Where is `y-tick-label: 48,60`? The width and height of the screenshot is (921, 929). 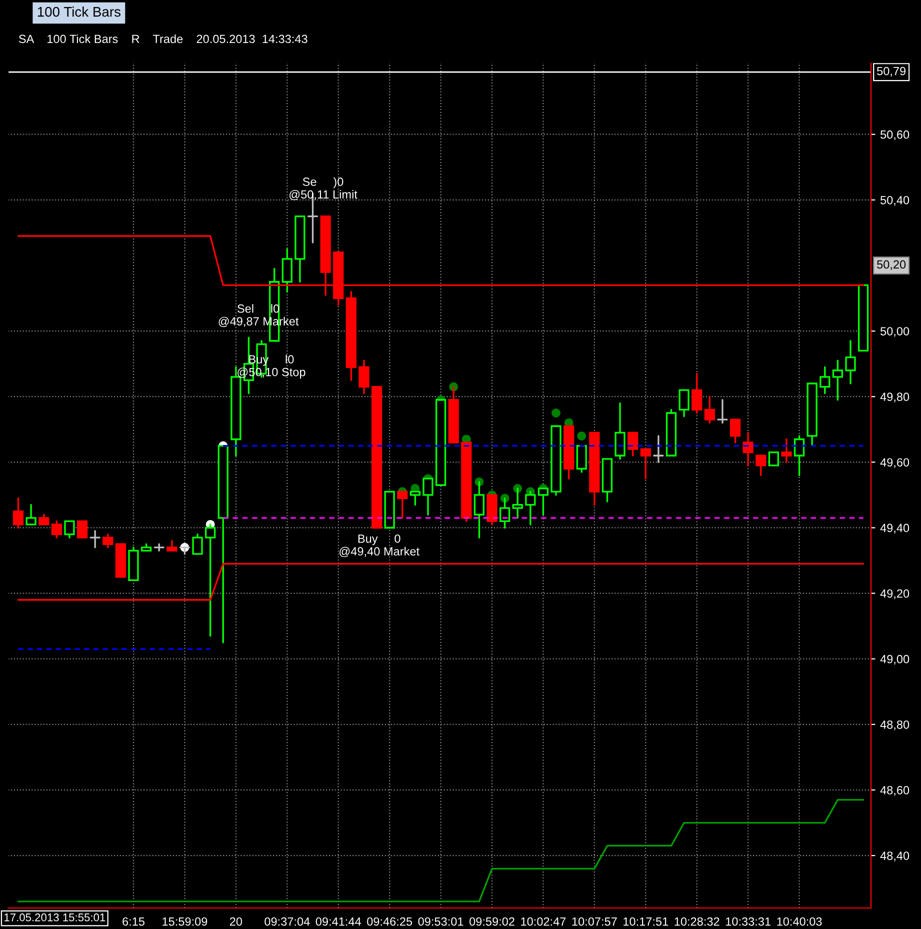
y-tick-label: 48,60 is located at coordinates (895, 791).